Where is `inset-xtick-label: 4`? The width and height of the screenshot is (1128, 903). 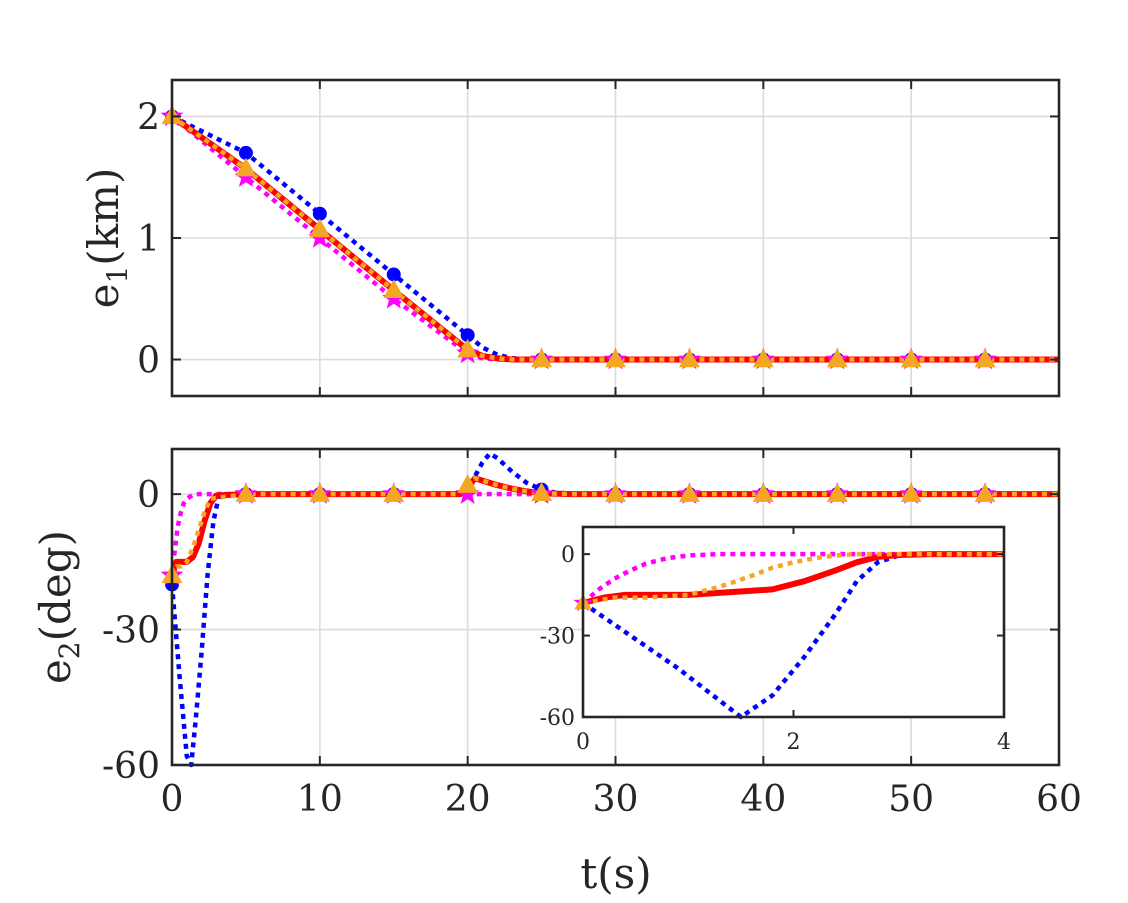 inset-xtick-label: 4 is located at coordinates (1004, 742).